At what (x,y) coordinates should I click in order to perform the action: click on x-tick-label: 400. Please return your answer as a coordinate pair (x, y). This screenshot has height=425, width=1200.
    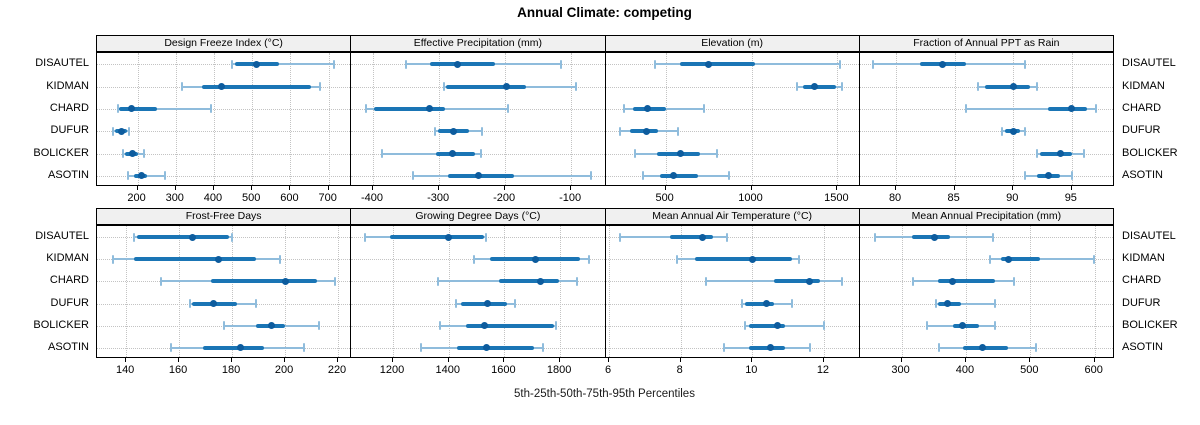
    Looking at the image, I should click on (965, 370).